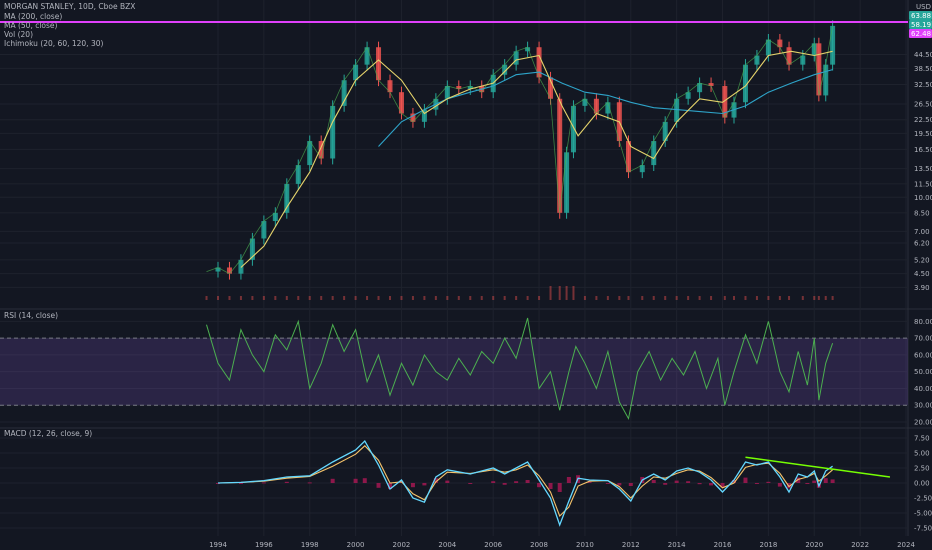 Image resolution: width=932 pixels, height=550 pixels. I want to click on macd-line, so click(525, 483).